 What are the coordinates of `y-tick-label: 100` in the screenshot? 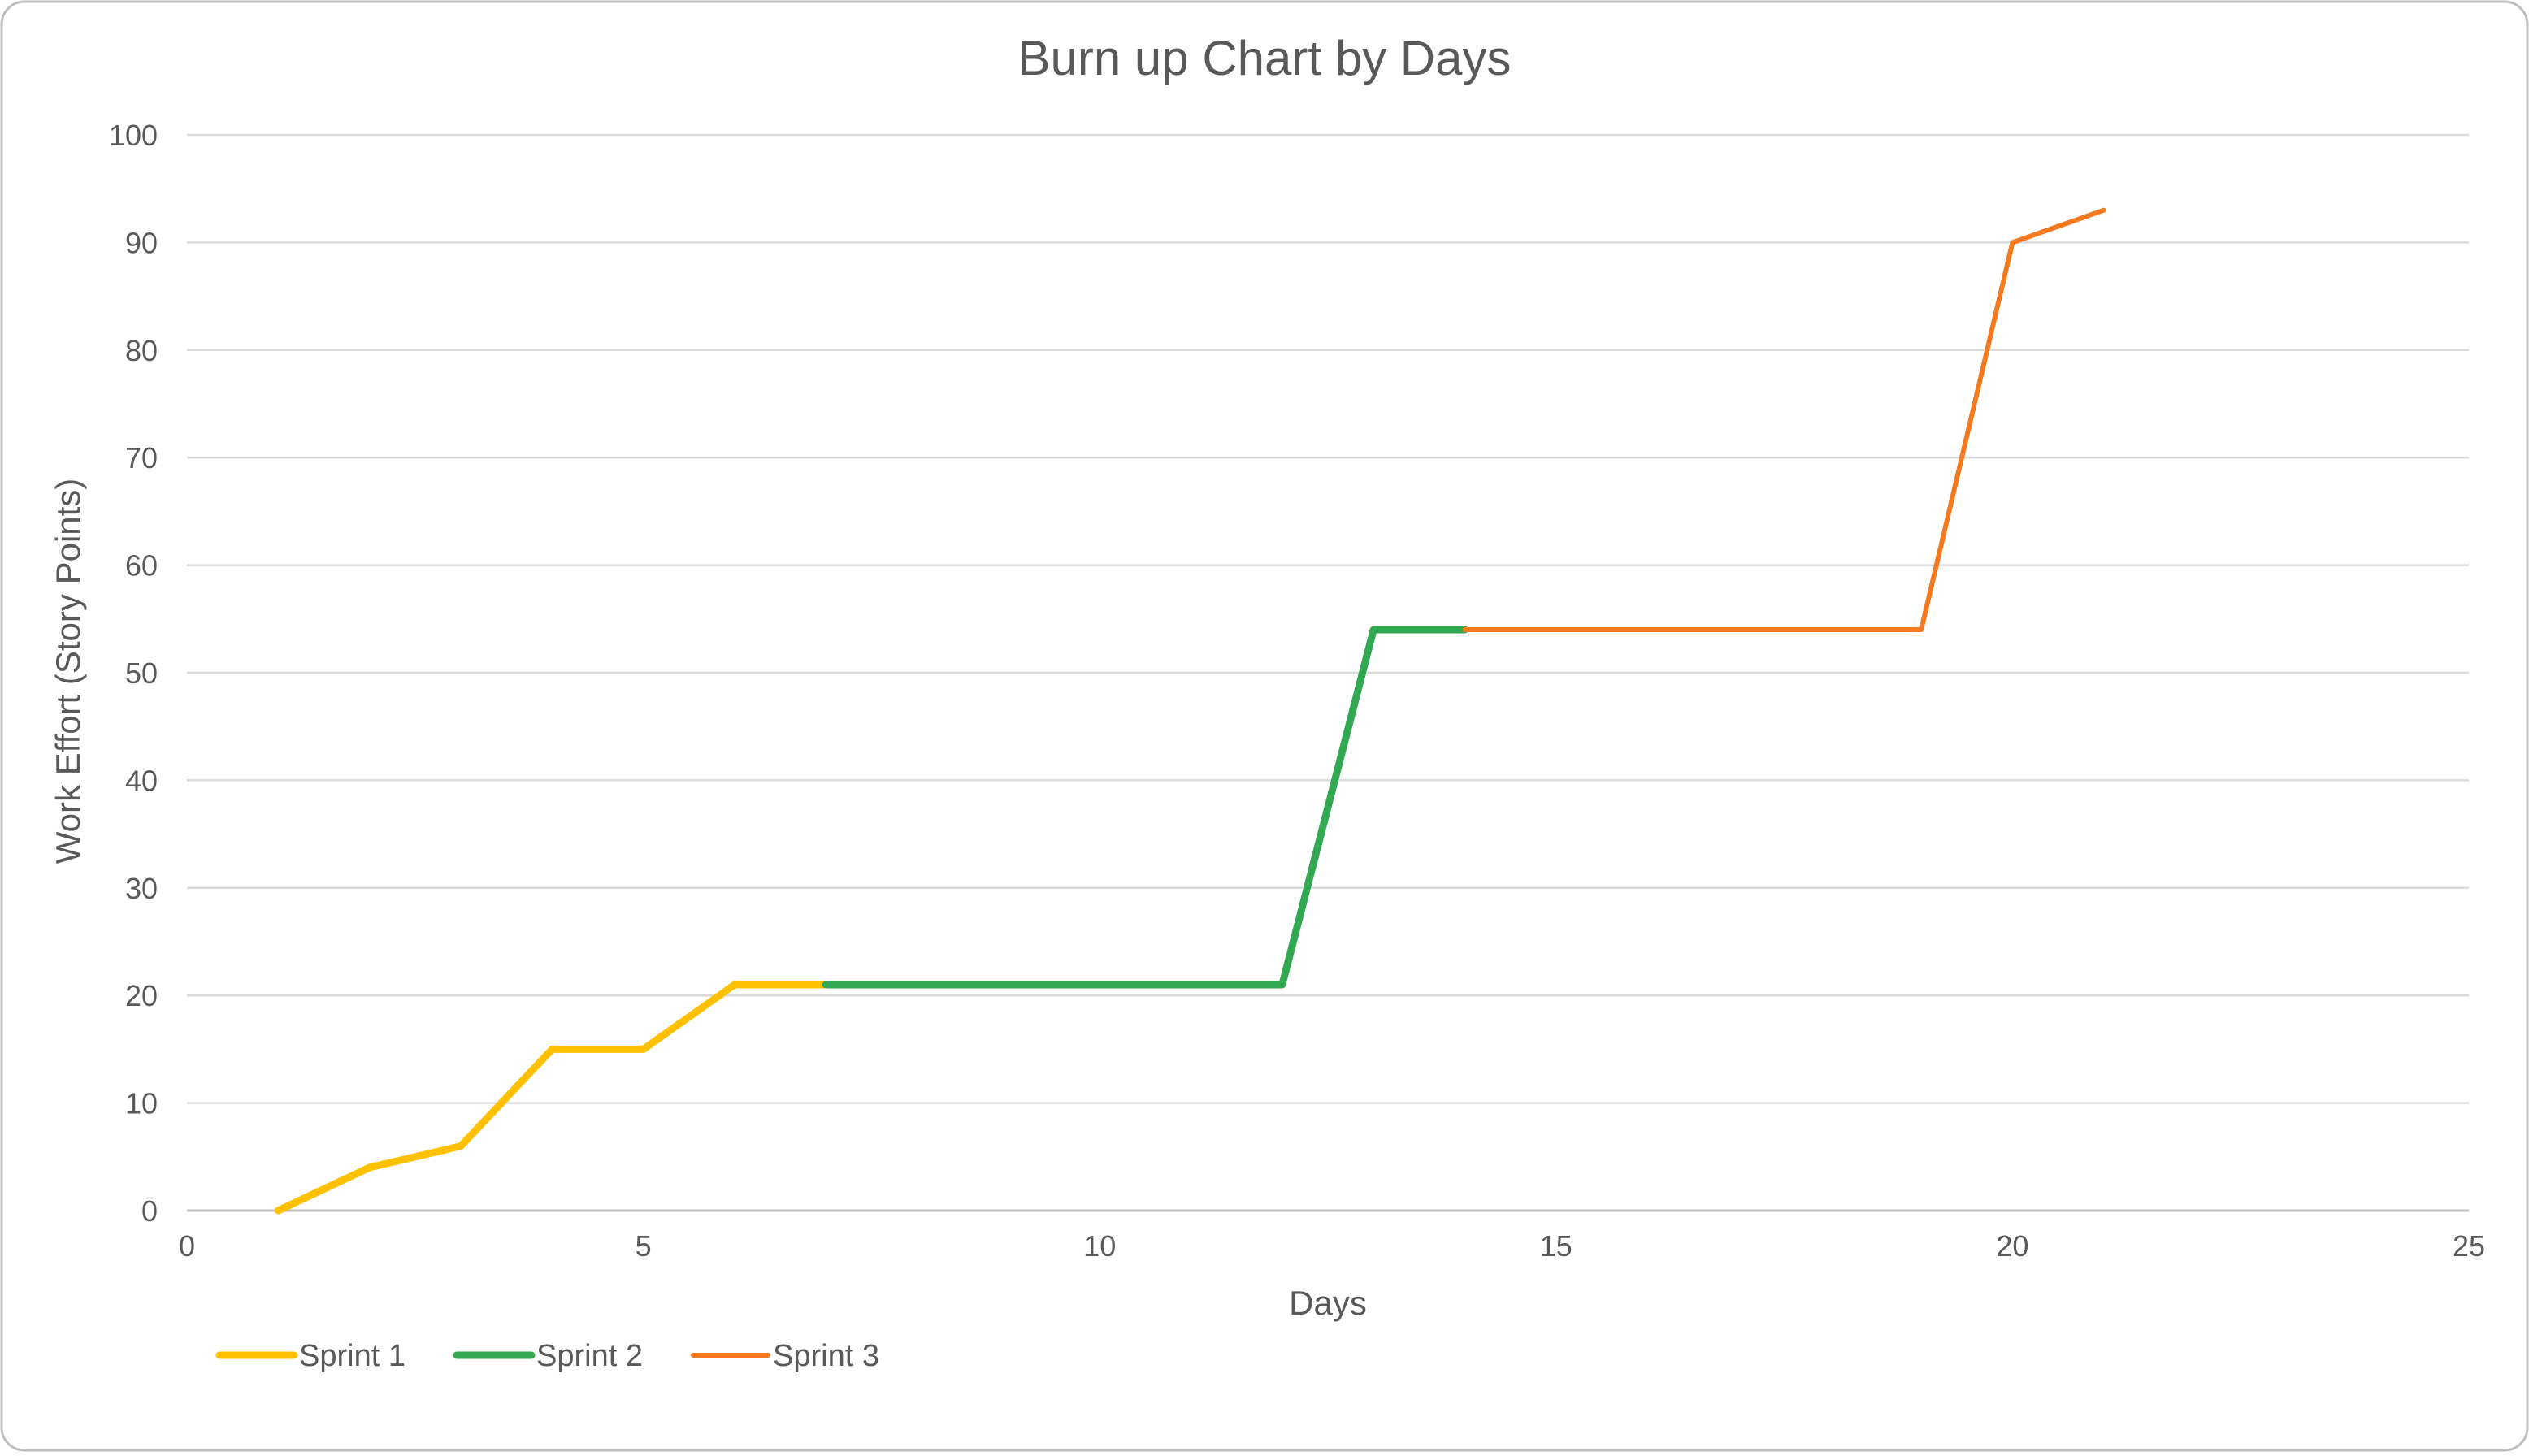 It's located at (133, 135).